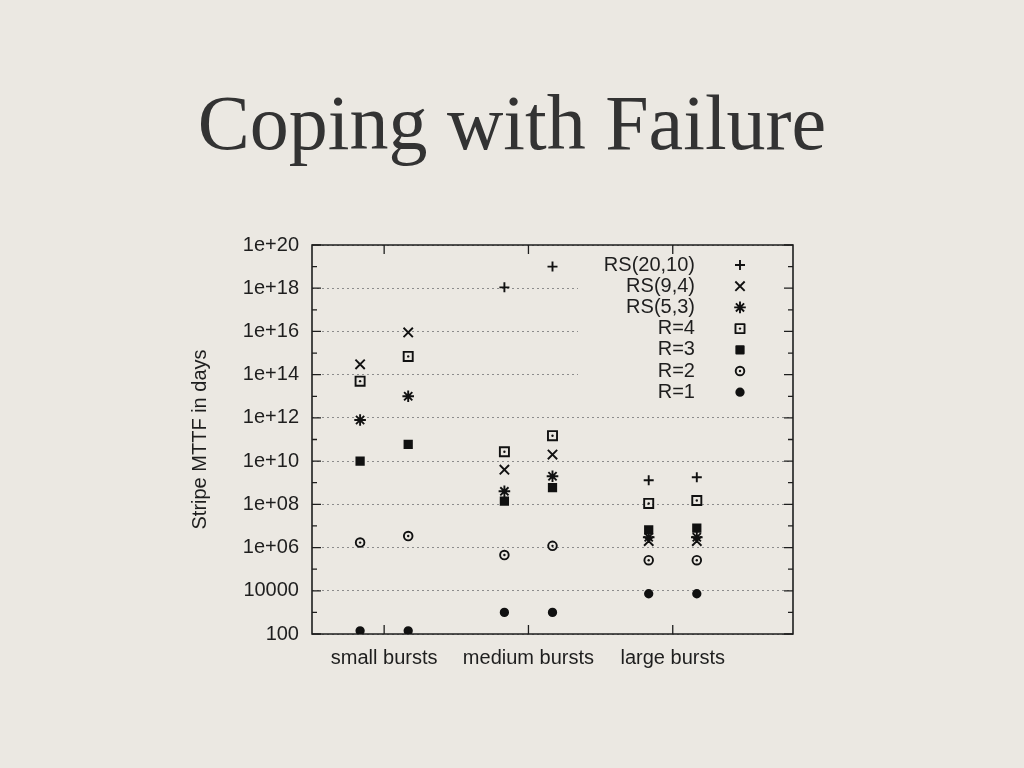 The image size is (1024, 768). I want to click on y-tick-label: 10000, so click(271, 589).